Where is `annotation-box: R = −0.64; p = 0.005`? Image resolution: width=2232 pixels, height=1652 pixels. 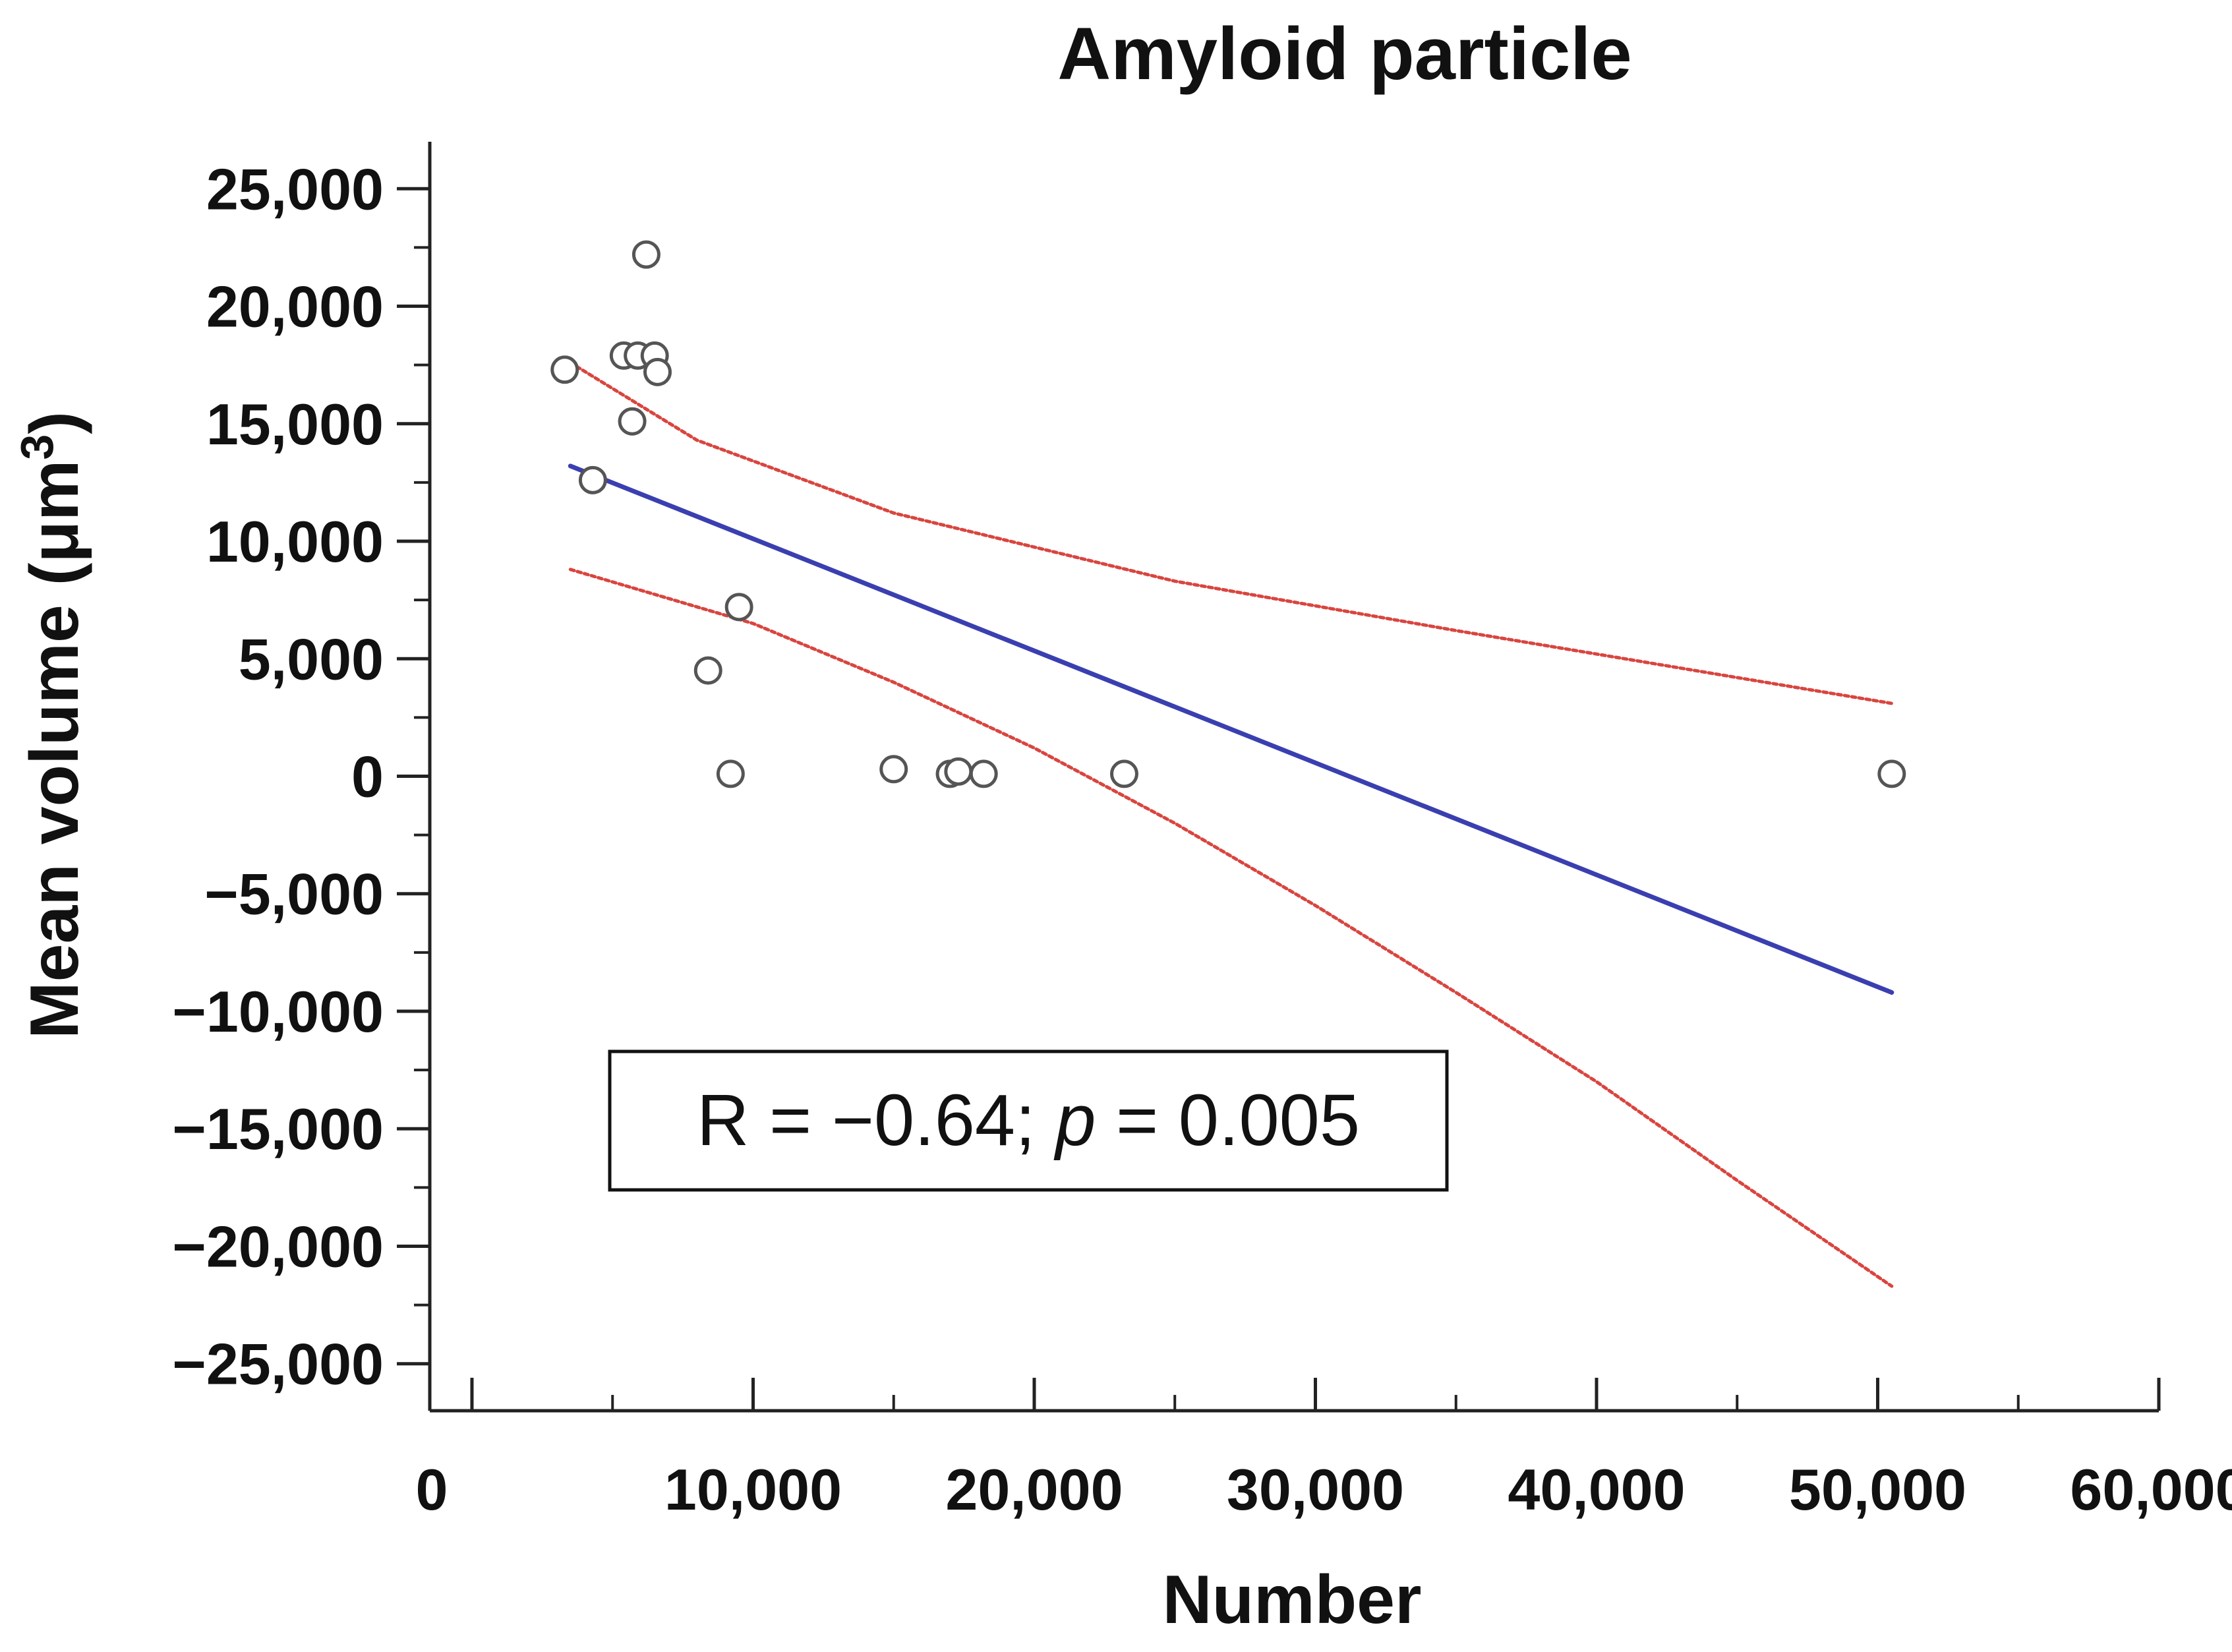 annotation-box: R = −0.64; p = 0.005 is located at coordinates (1028, 1120).